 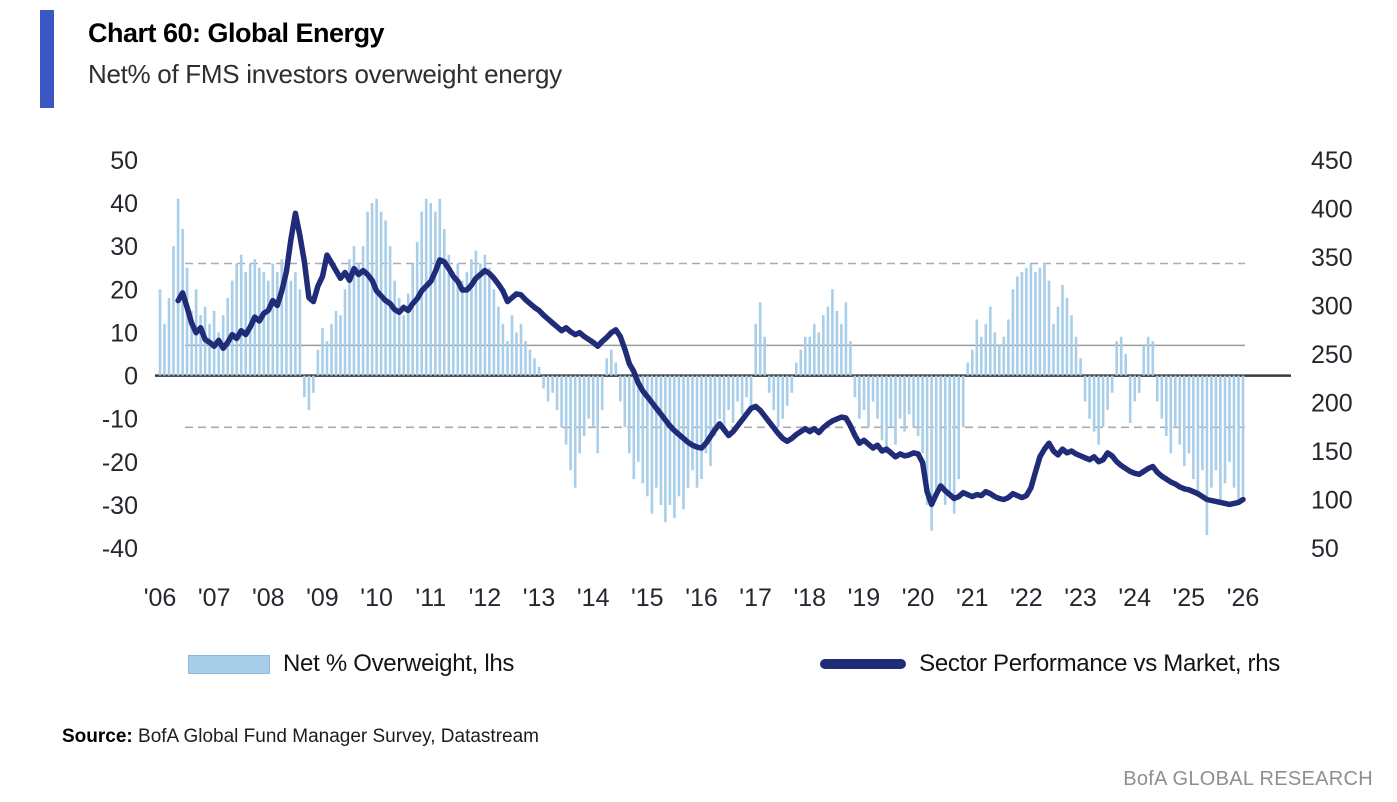 What do you see at coordinates (1332, 355) in the screenshot?
I see `right-axis-labels: 450 400 350 300 250 200 150 100 50` at bounding box center [1332, 355].